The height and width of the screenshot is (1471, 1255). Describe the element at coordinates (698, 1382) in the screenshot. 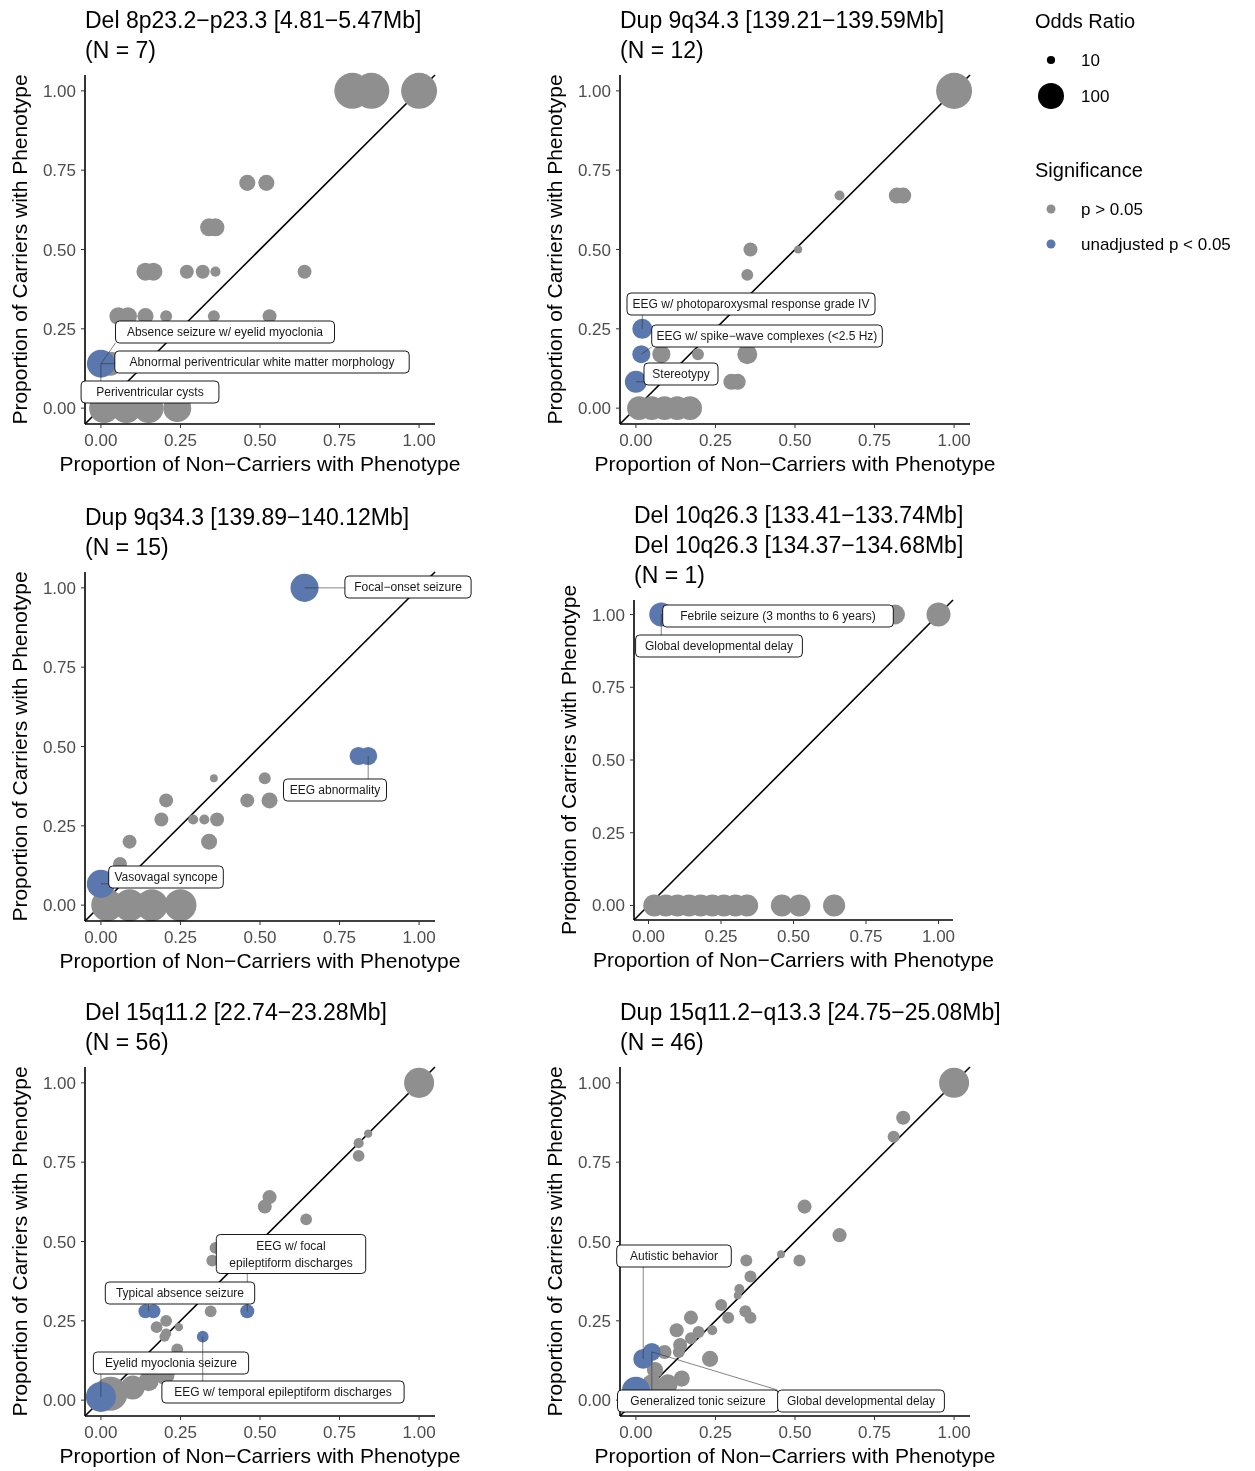

I see `callout: Generalized tonic seizure` at that location.